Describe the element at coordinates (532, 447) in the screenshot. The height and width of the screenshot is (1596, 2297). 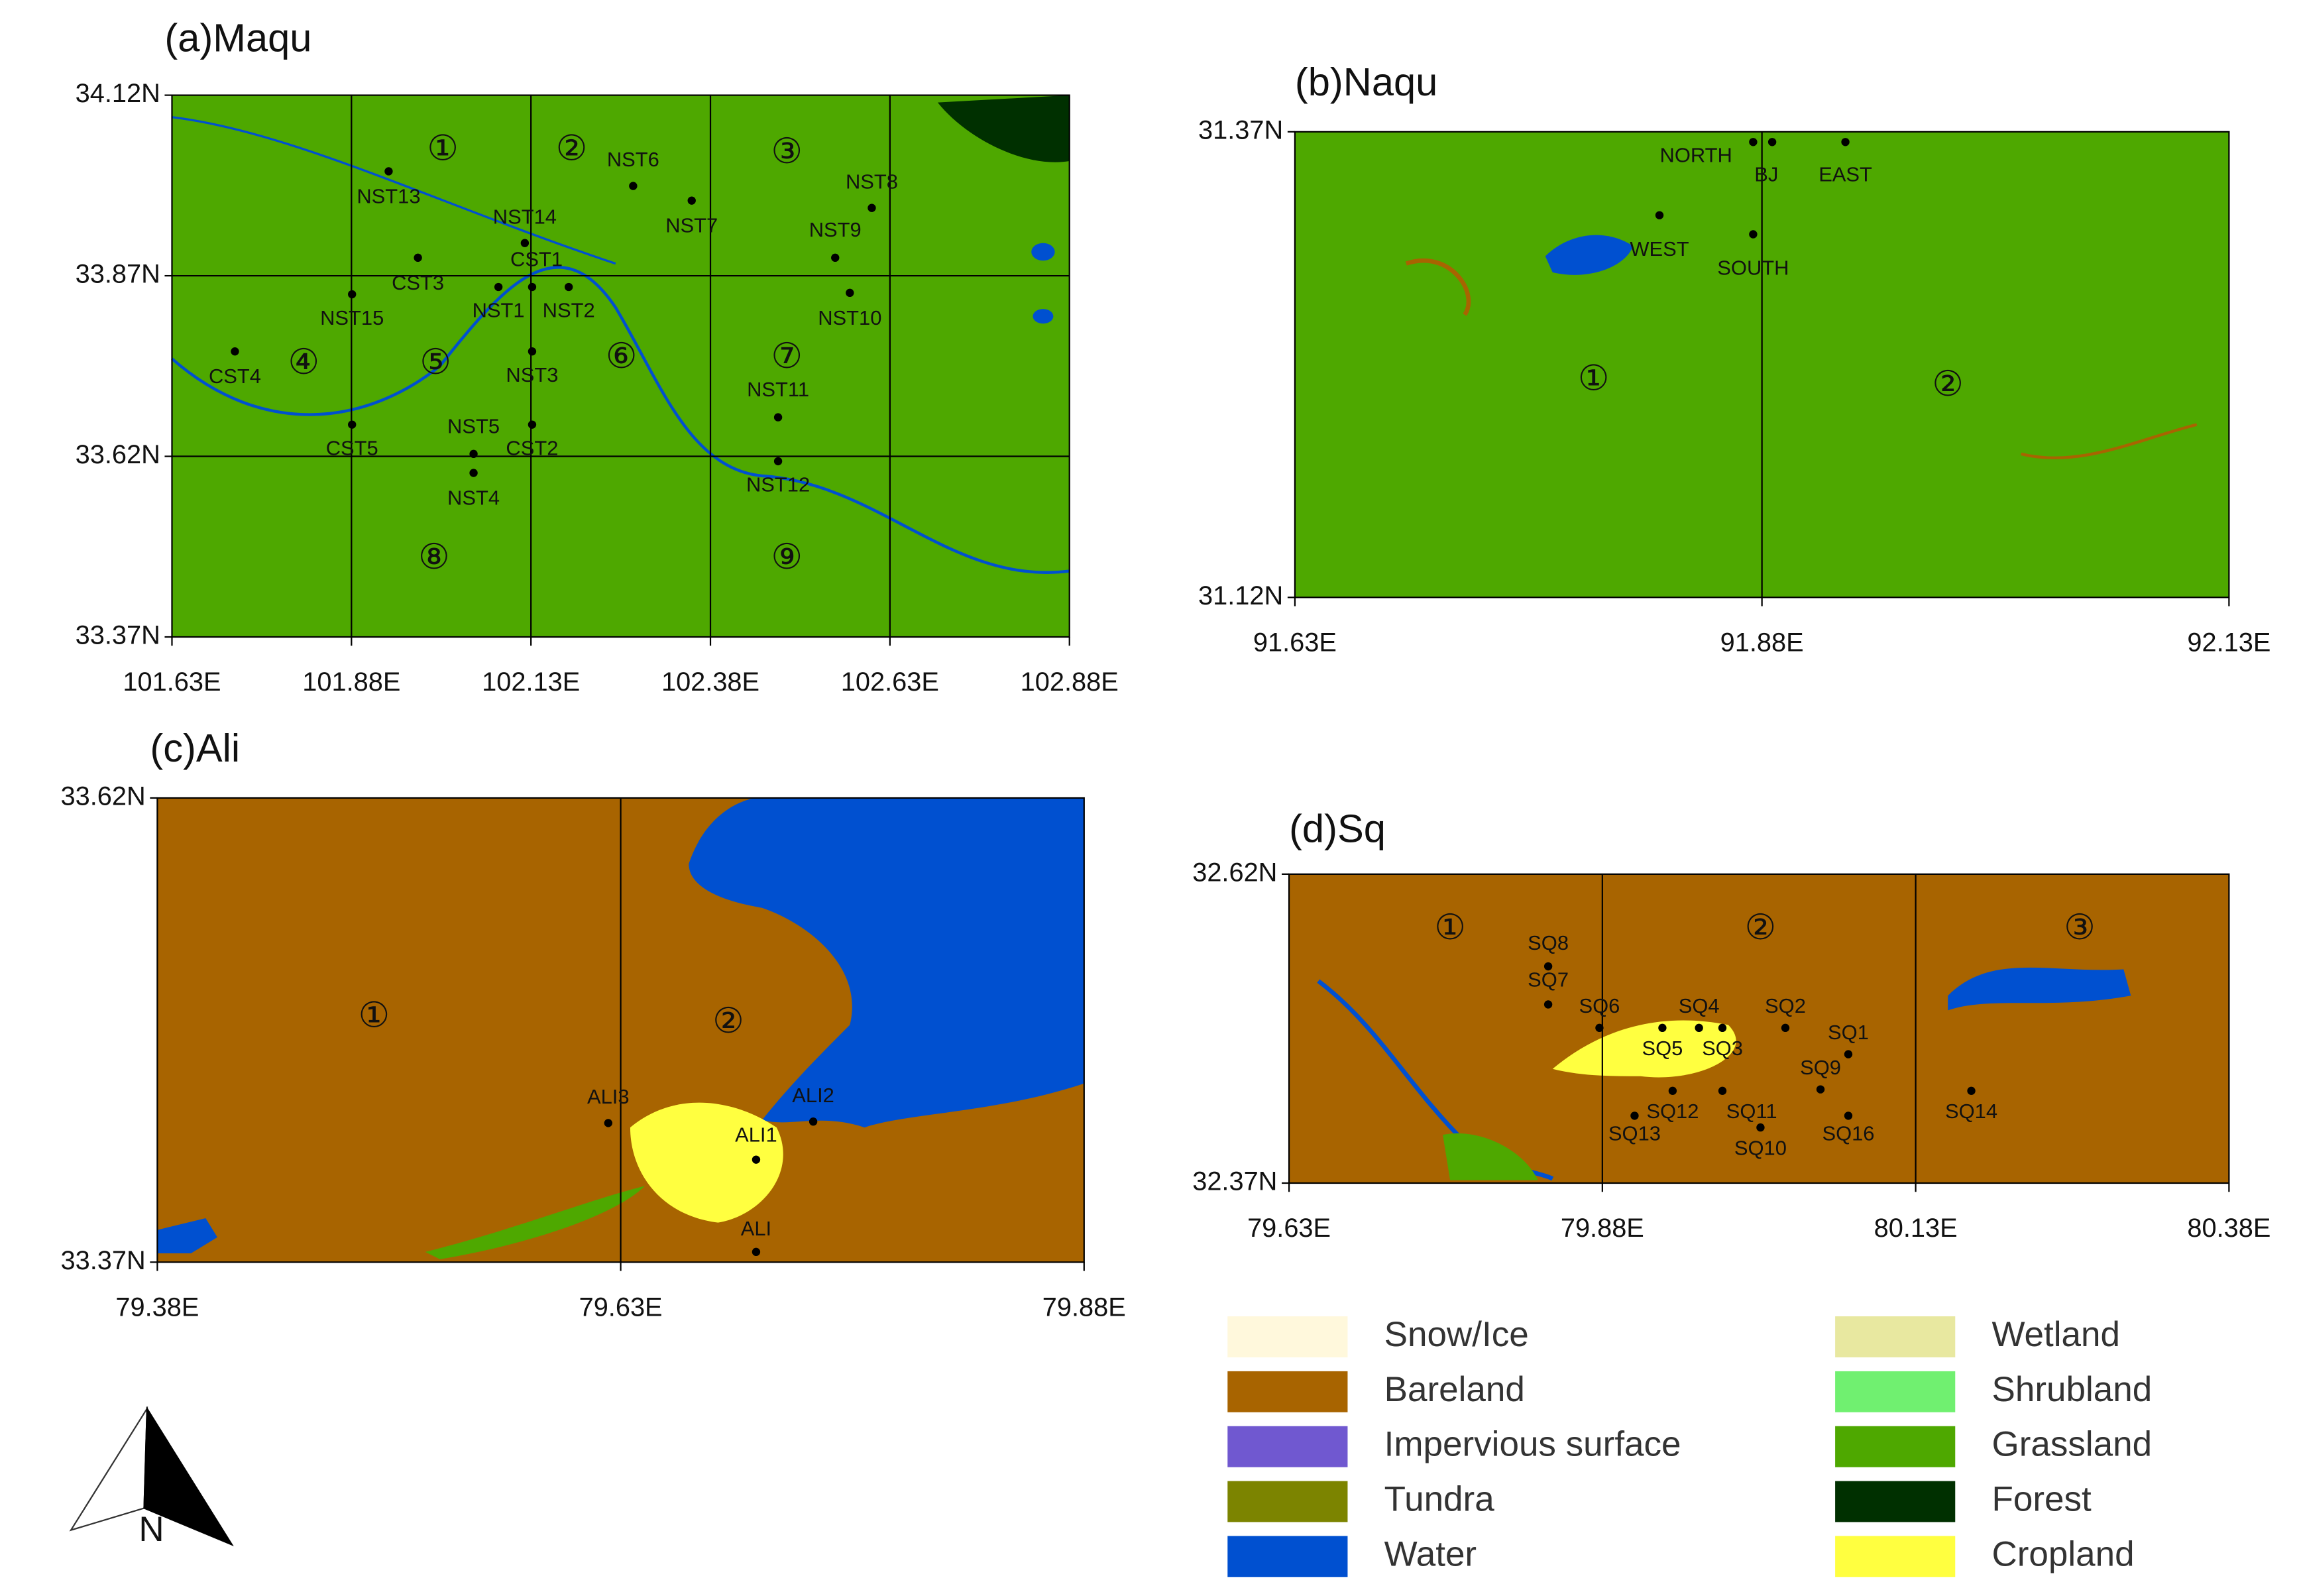
I see `station-label: CST2` at that location.